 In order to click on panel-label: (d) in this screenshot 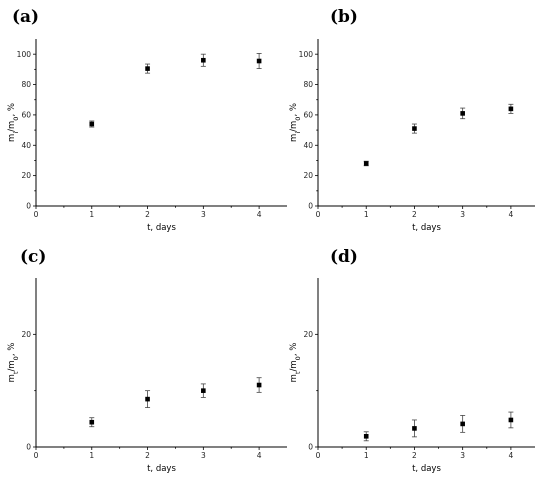, I will do `click(344, 257)`.